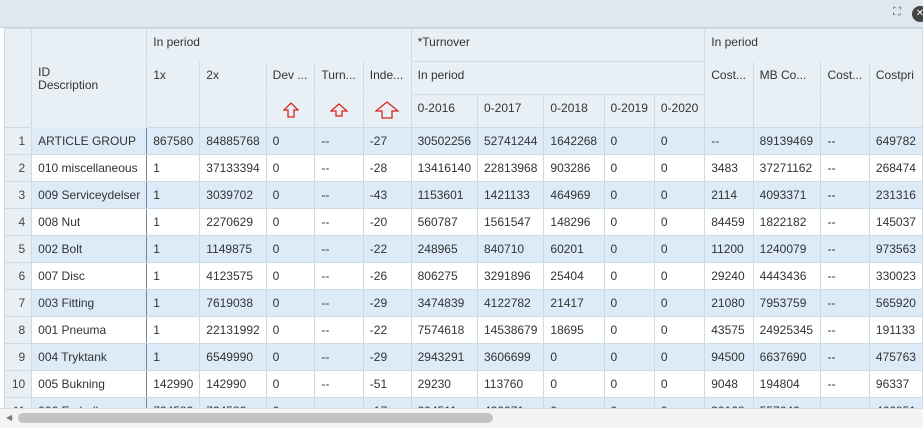 This screenshot has height=428, width=923. Describe the element at coordinates (629, 111) in the screenshot. I see `col-0-2019-header: 0-2019` at that location.